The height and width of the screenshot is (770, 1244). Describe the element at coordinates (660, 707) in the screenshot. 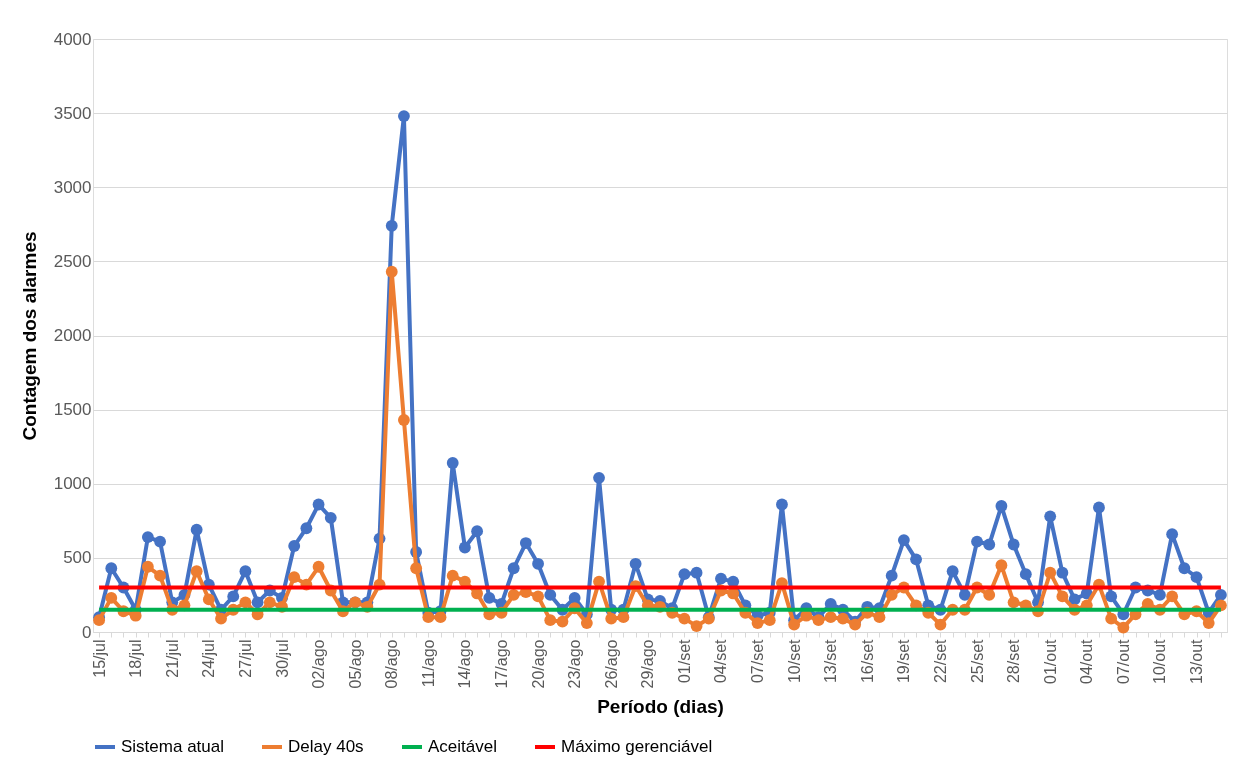

I see `x-axis-title: Período (dias)` at that location.